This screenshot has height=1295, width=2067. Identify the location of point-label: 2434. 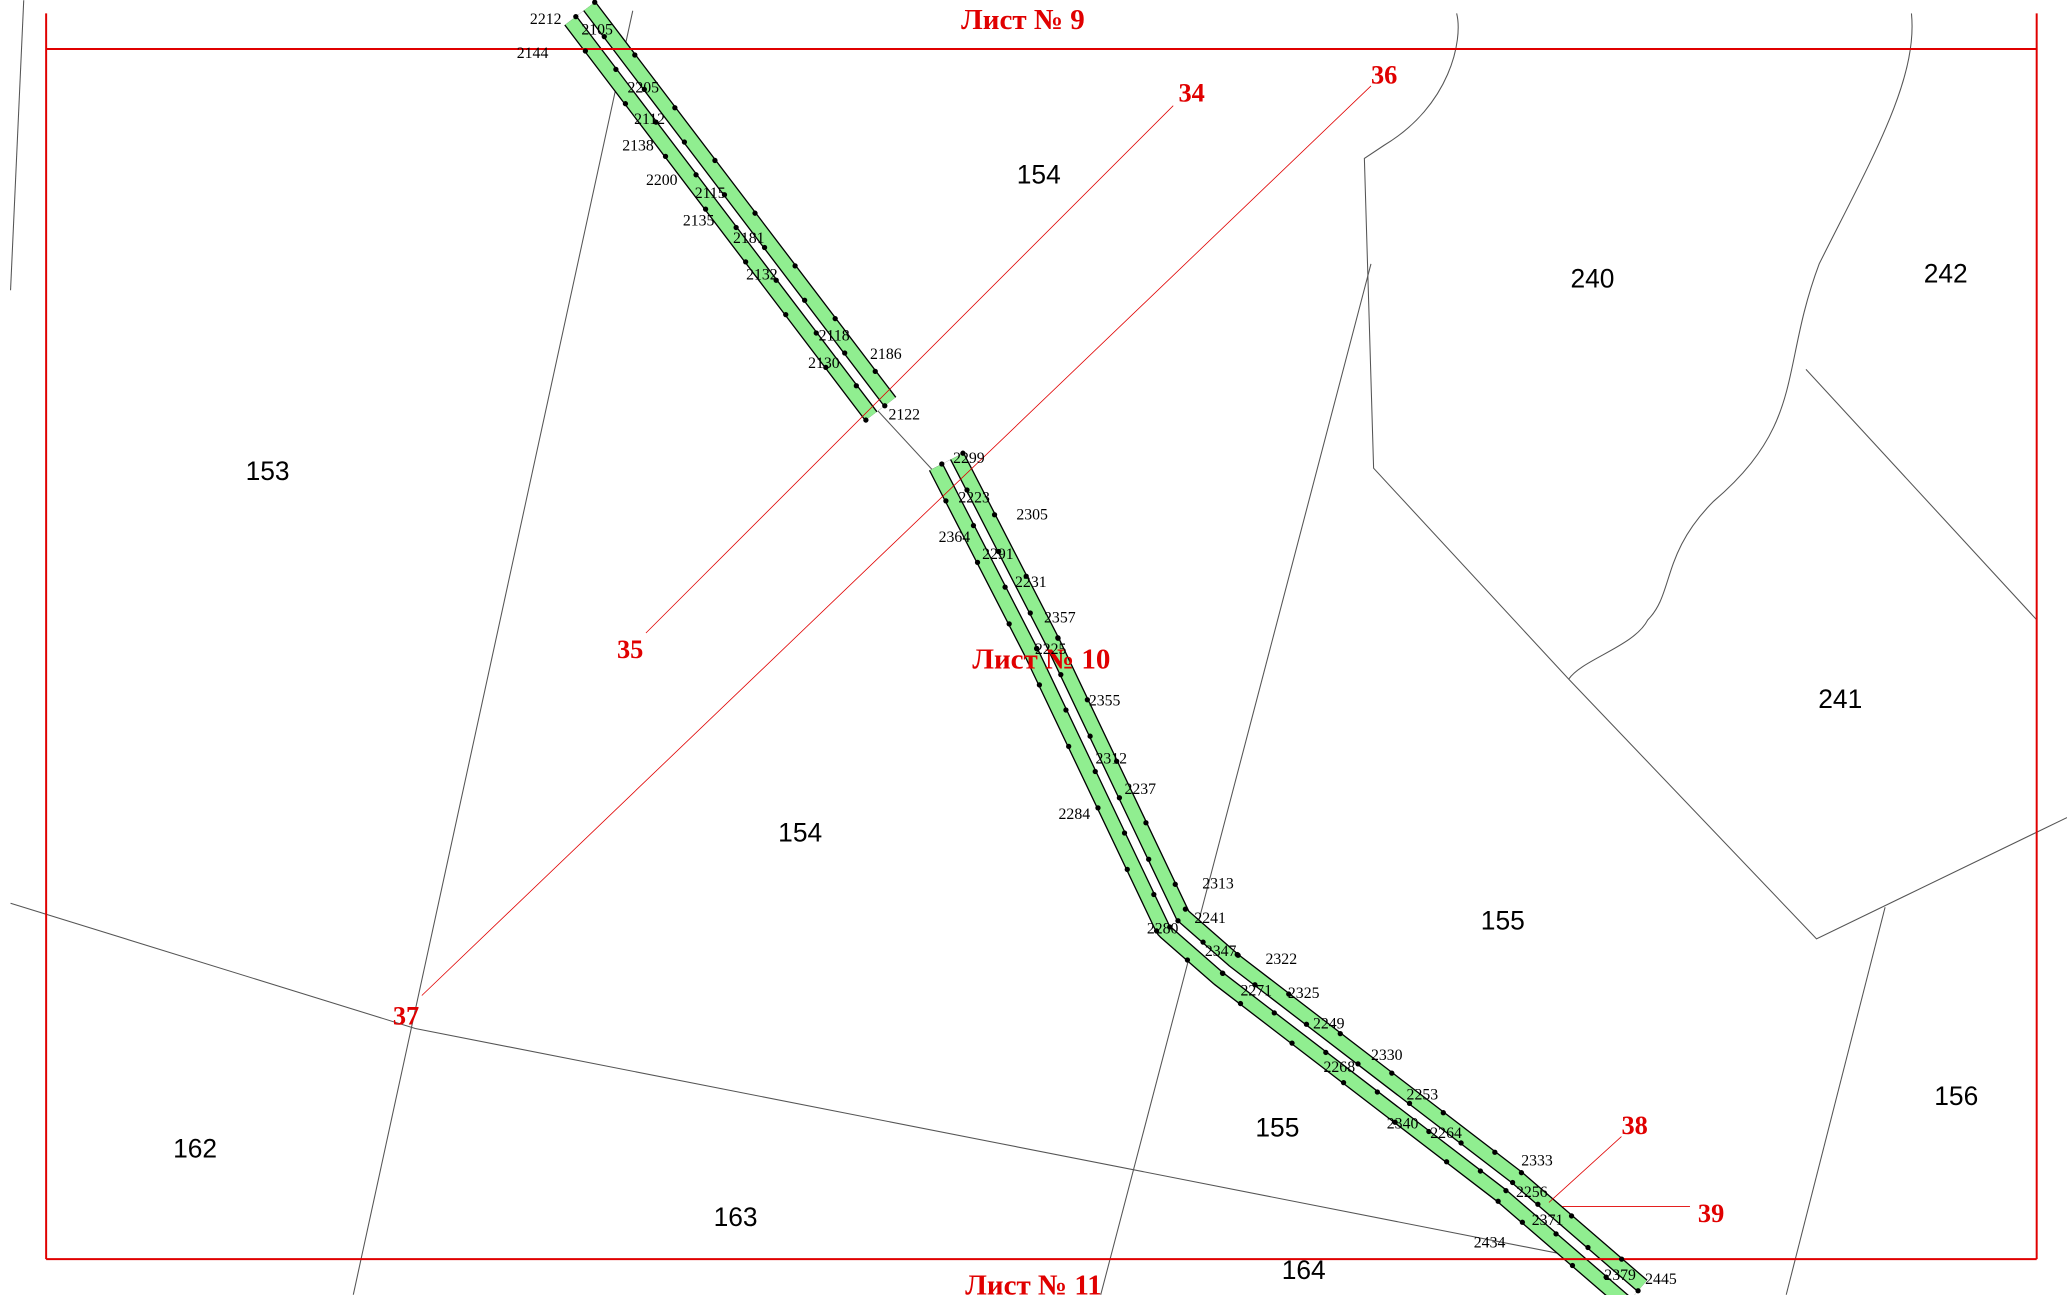
(1490, 1242).